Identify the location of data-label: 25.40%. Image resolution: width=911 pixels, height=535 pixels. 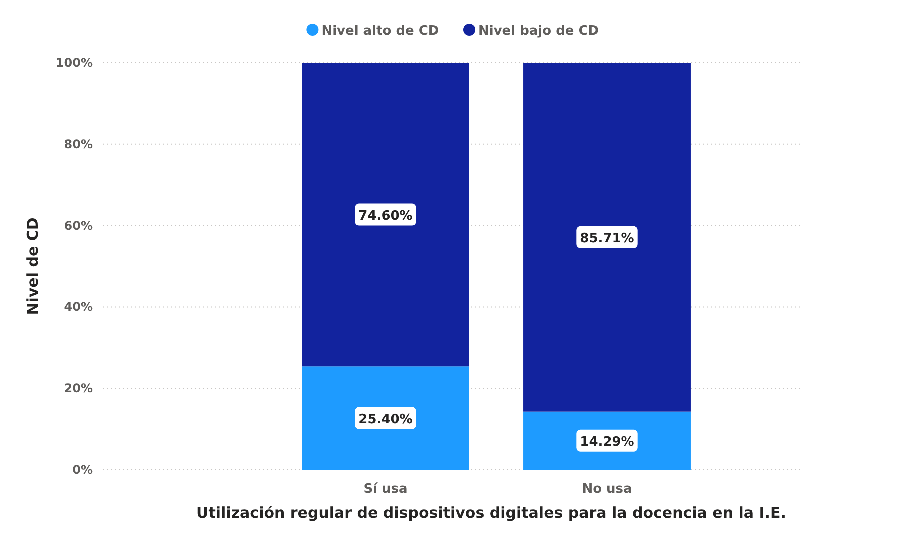
(385, 420).